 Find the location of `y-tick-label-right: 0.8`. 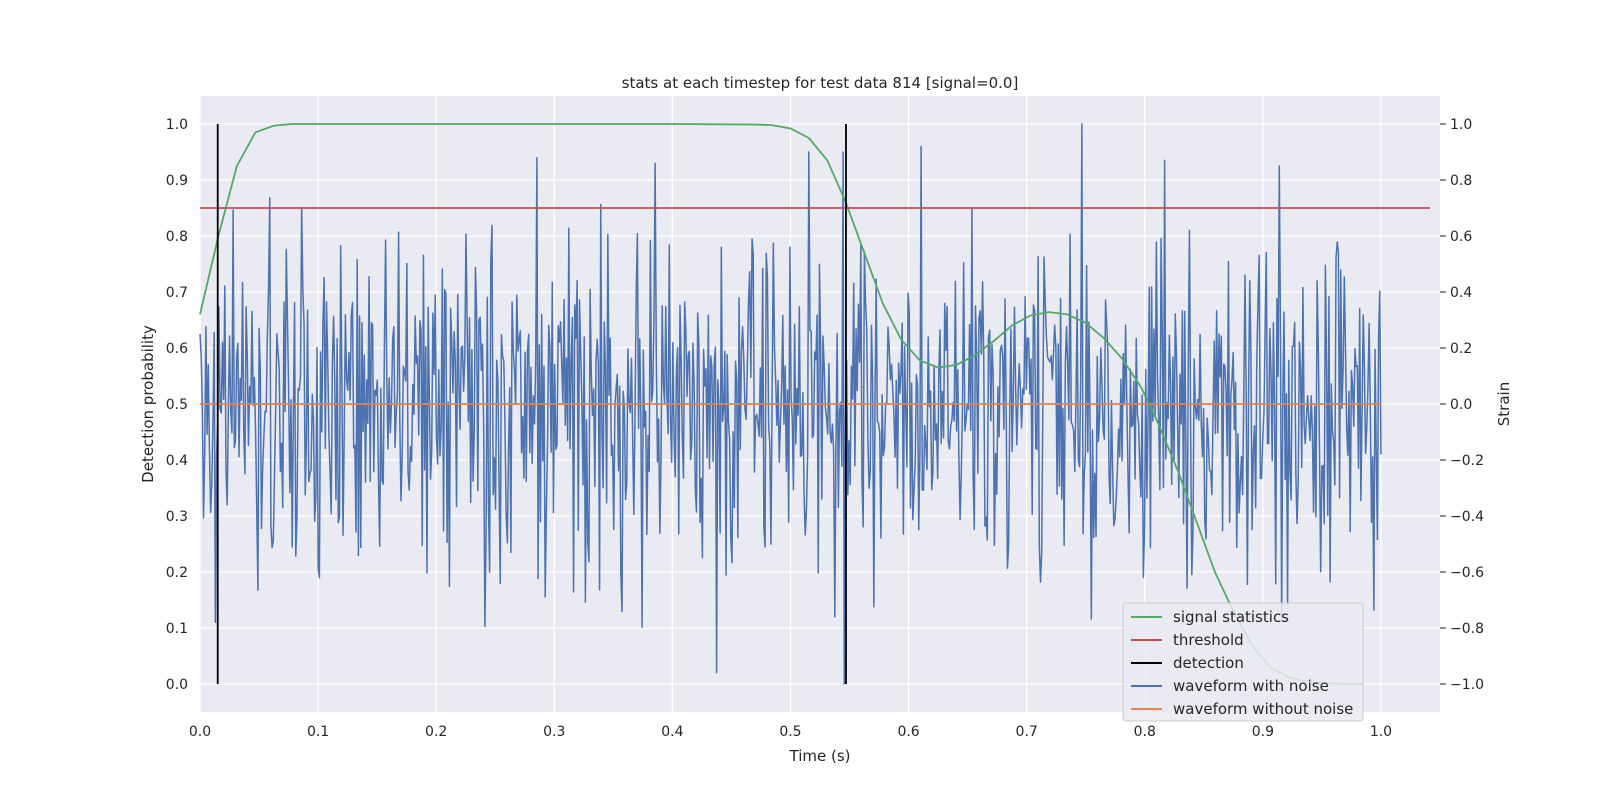

y-tick-label-right: 0.8 is located at coordinates (1461, 181).